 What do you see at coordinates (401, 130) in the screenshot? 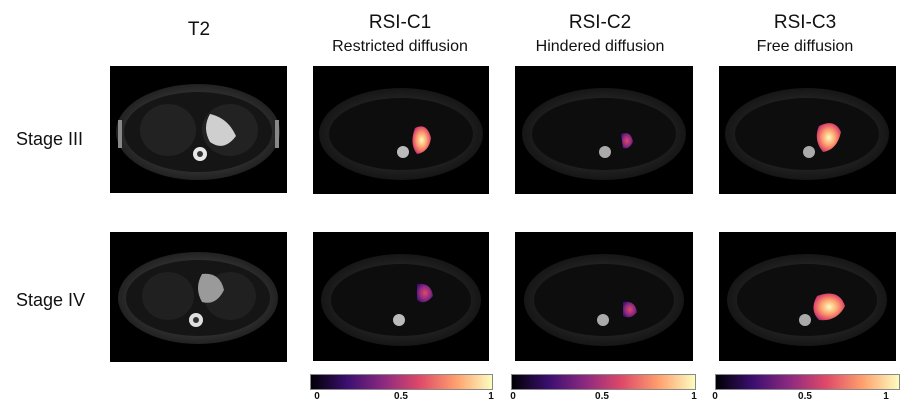
I see `image-stage-iii-rsi-c1` at bounding box center [401, 130].